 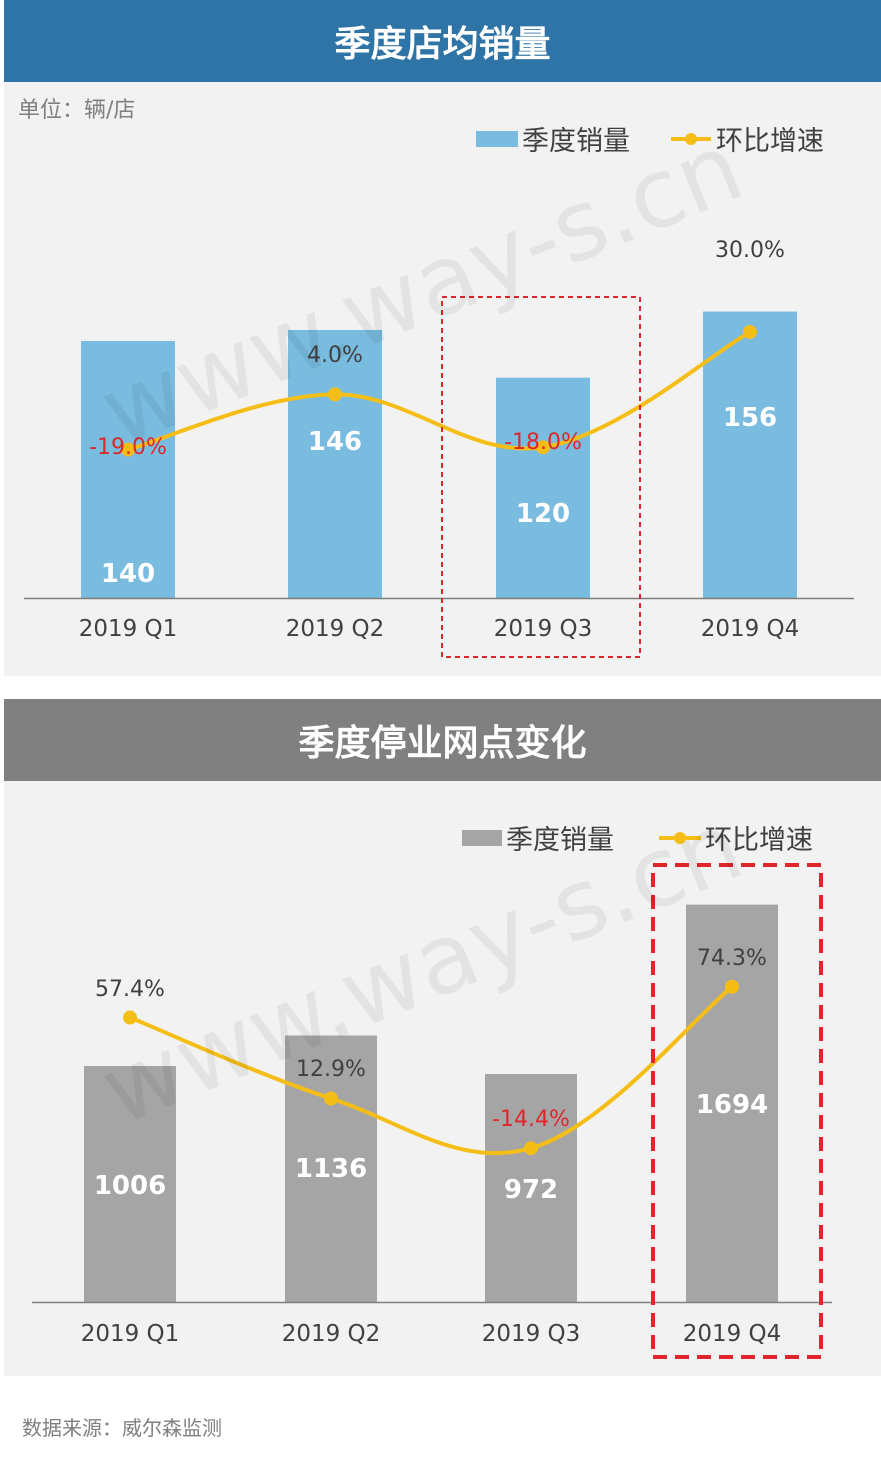 I want to click on growth-label-4: 30.0%, so click(x=750, y=250).